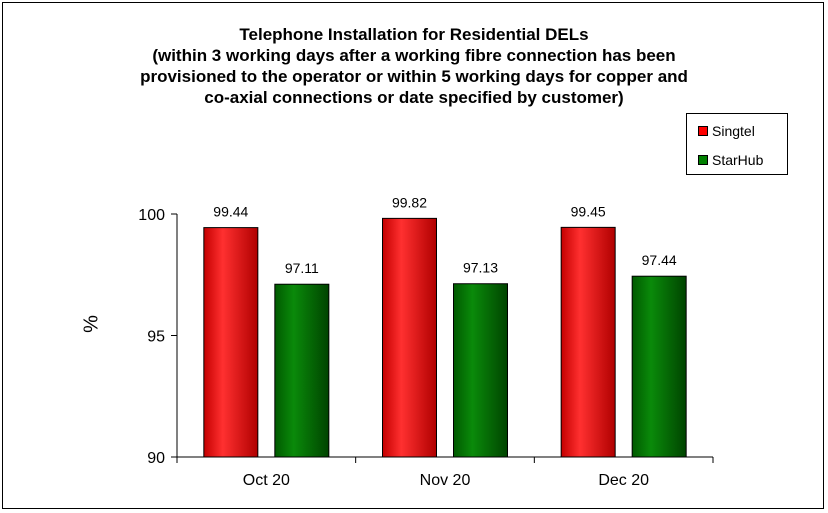  I want to click on x-tick-label: Dec 20, so click(623, 480).